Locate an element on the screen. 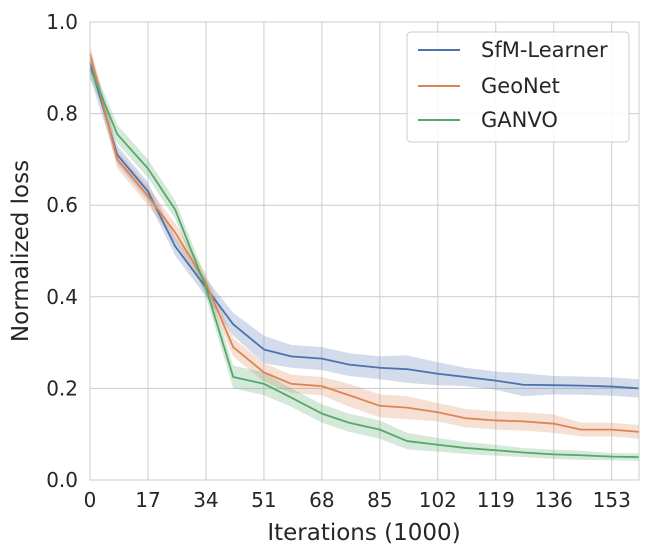 The width and height of the screenshot is (670, 545). y-tick-label: 1.0 is located at coordinates (62, 22).